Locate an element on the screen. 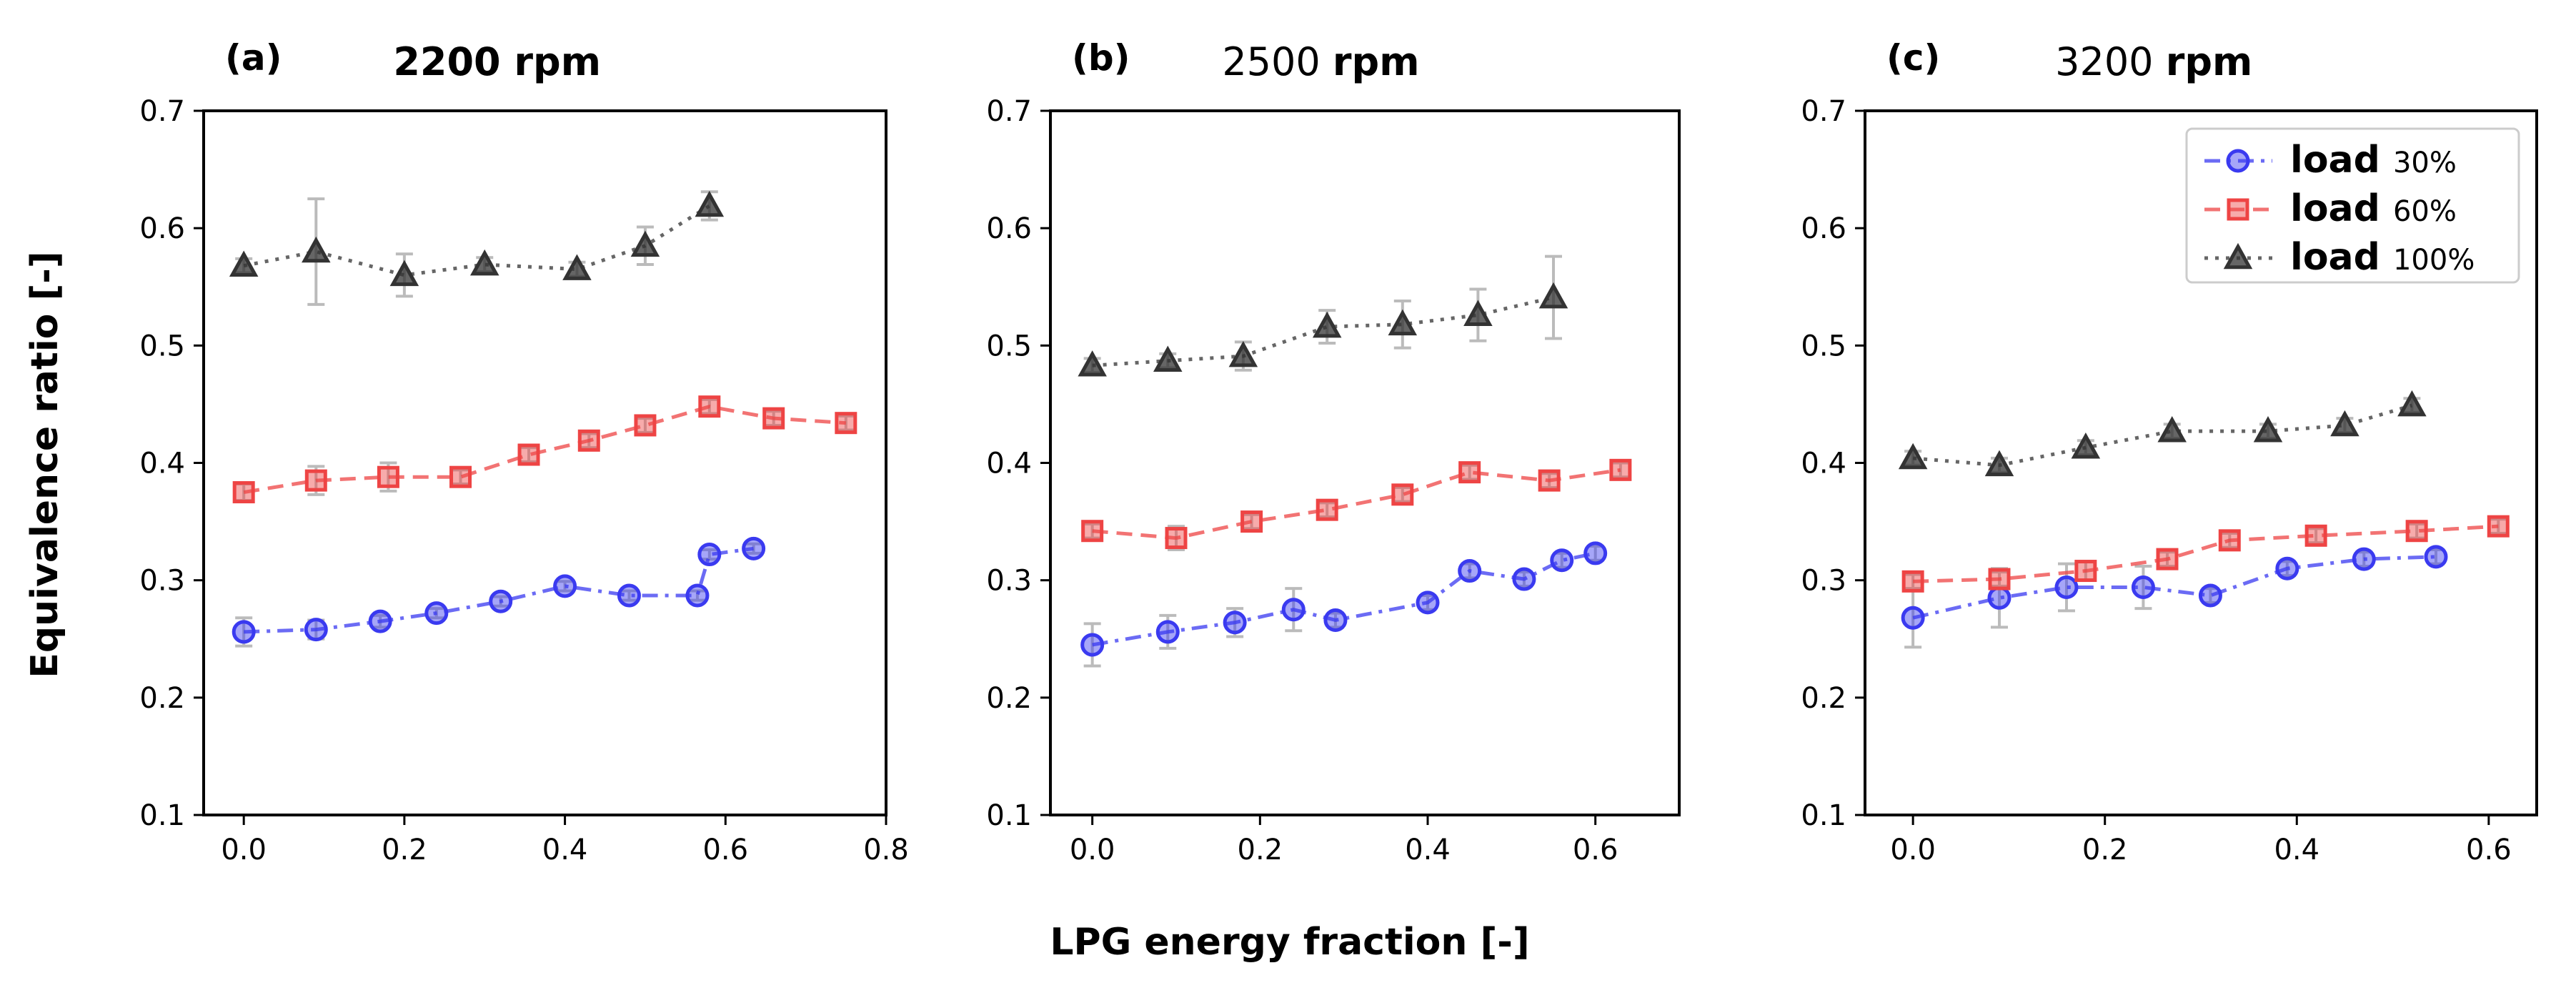 The image size is (2576, 998). y-tick-label: 0.5 is located at coordinates (162, 346).